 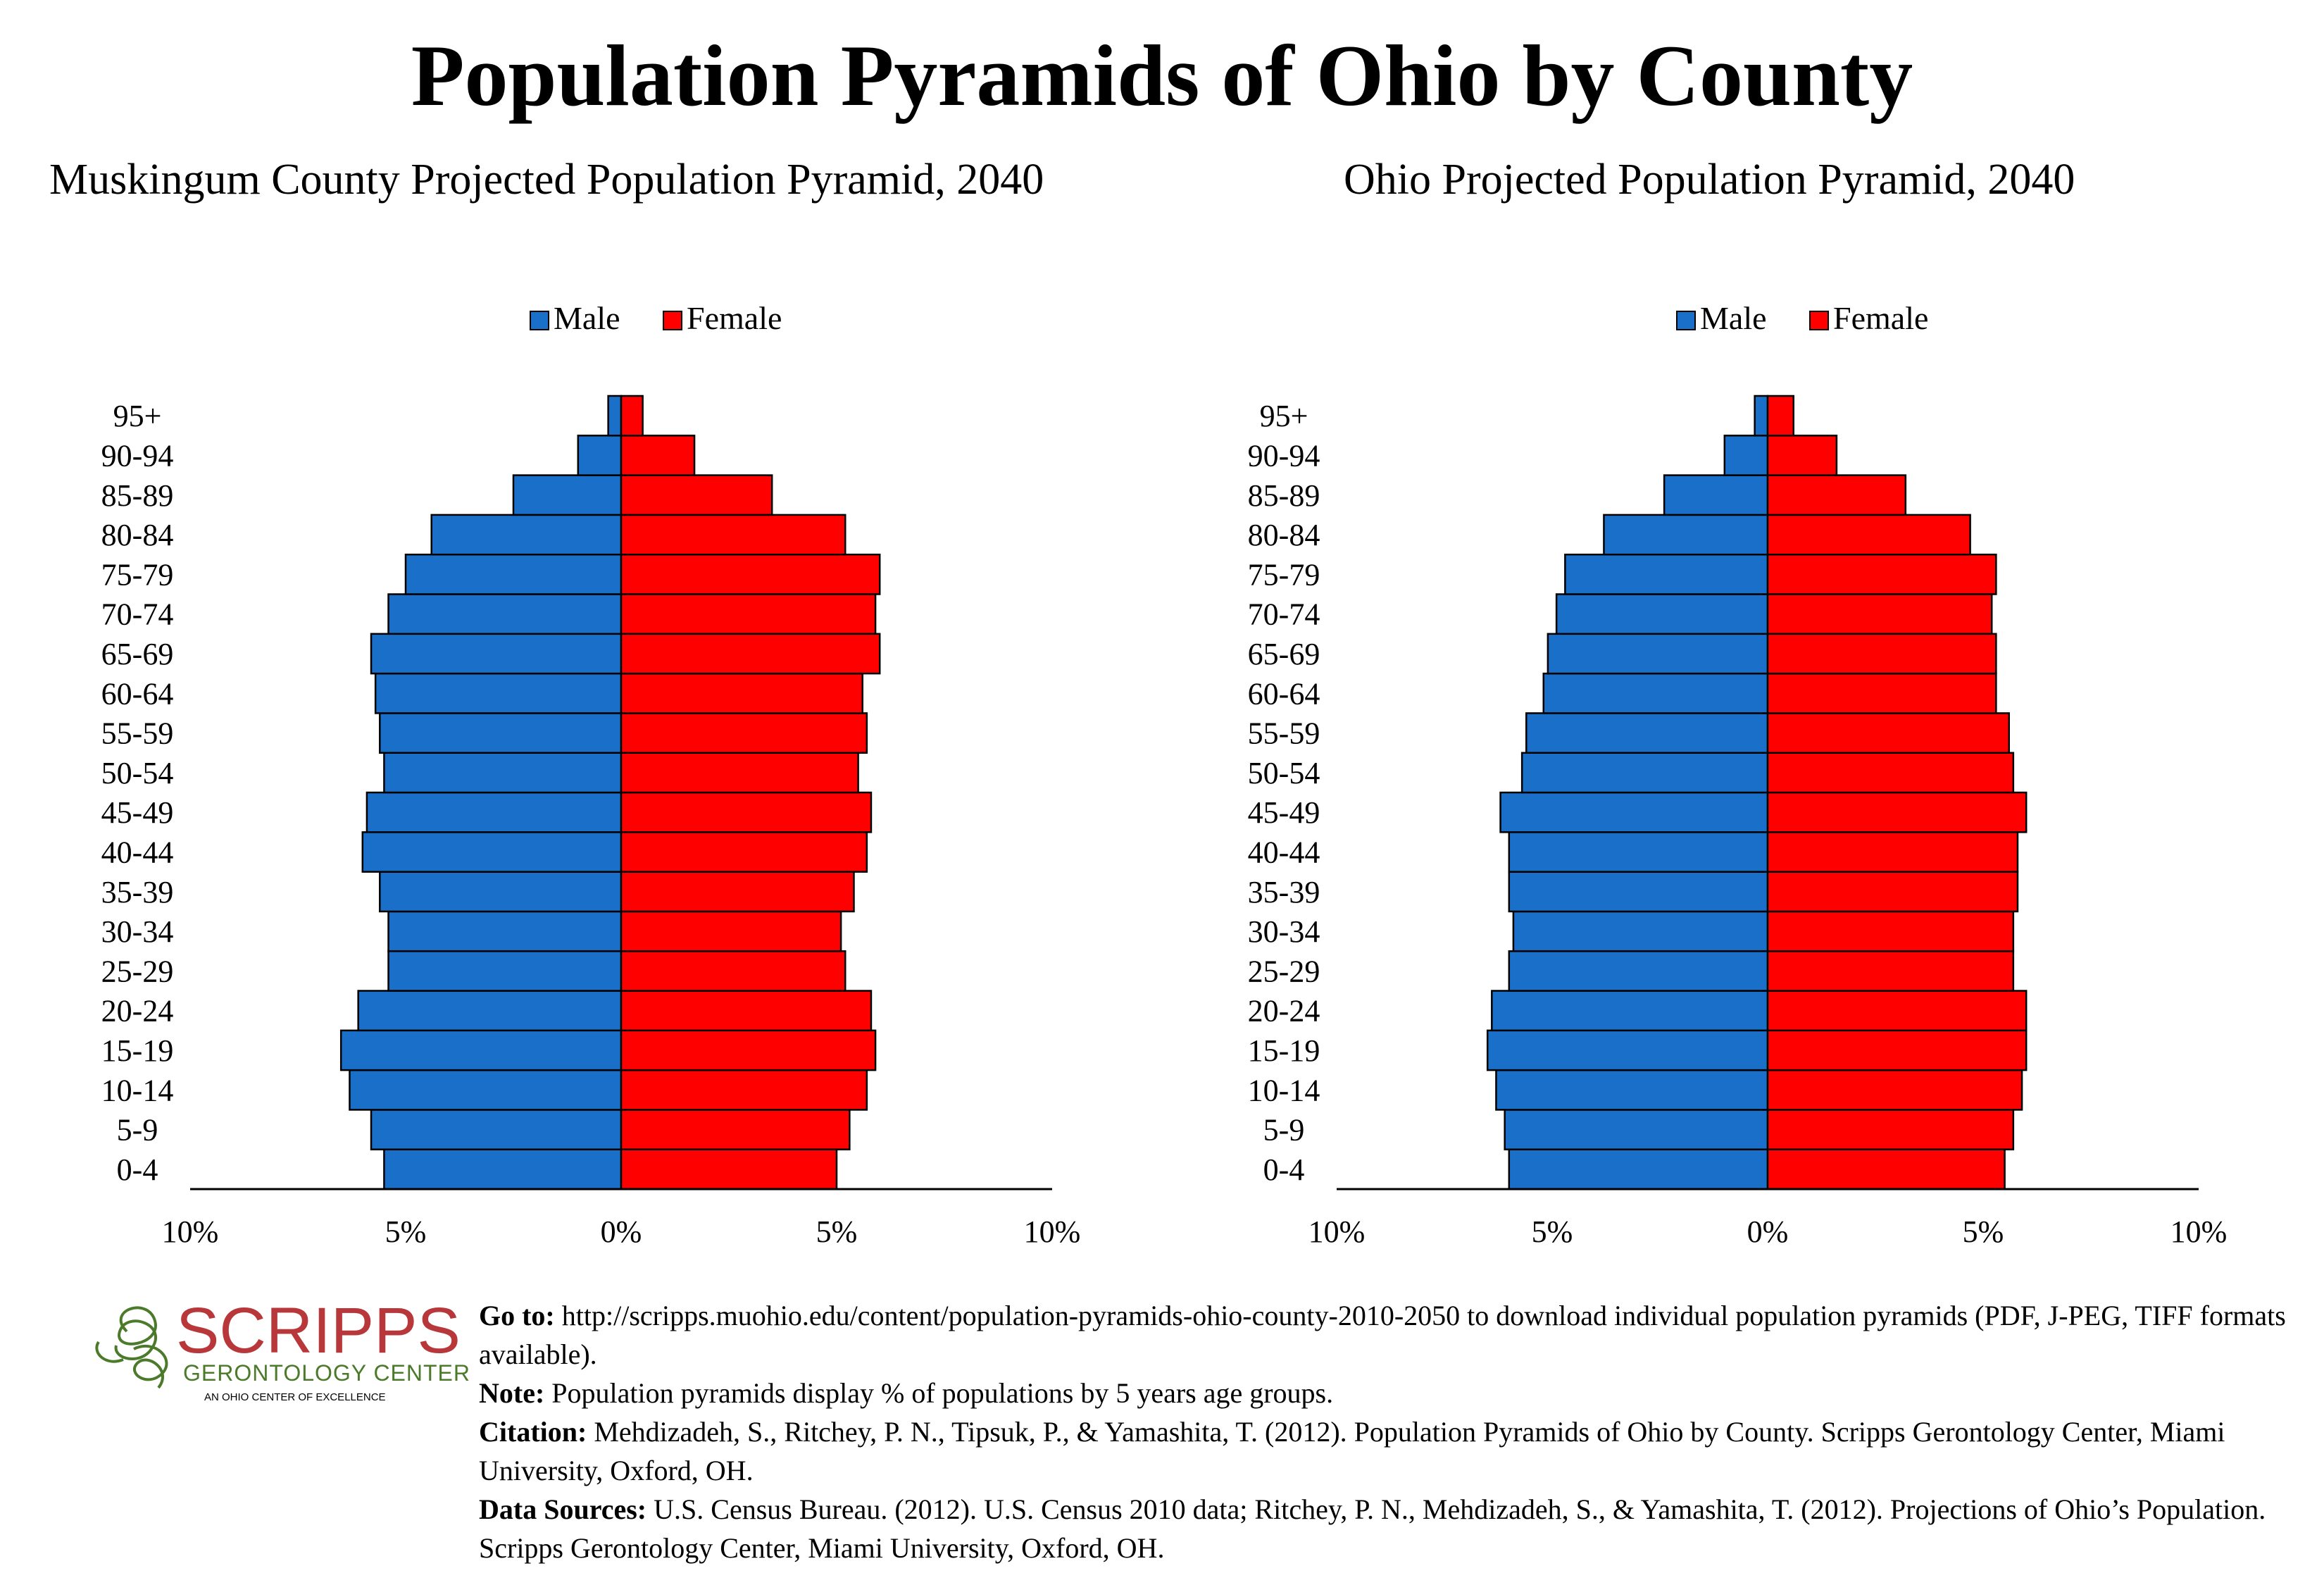 I want to click on age-label-30-34: 30-34, so click(x=1284, y=931).